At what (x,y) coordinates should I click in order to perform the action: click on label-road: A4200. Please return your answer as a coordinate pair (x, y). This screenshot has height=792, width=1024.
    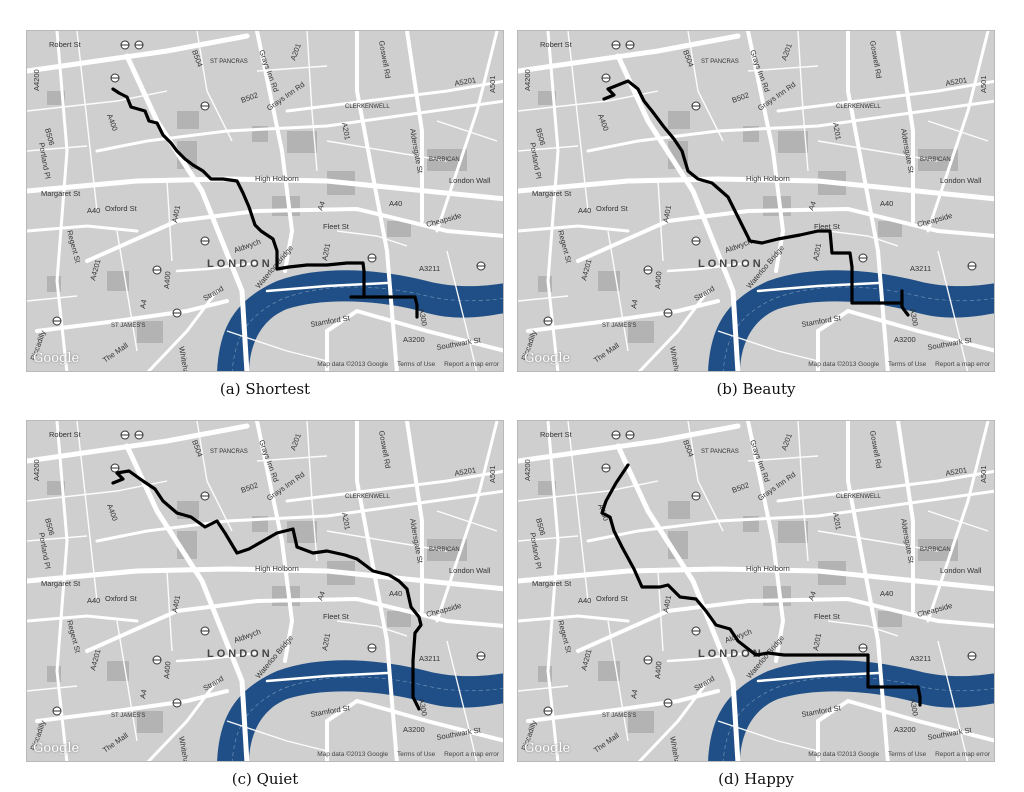
    Looking at the image, I should click on (36, 80).